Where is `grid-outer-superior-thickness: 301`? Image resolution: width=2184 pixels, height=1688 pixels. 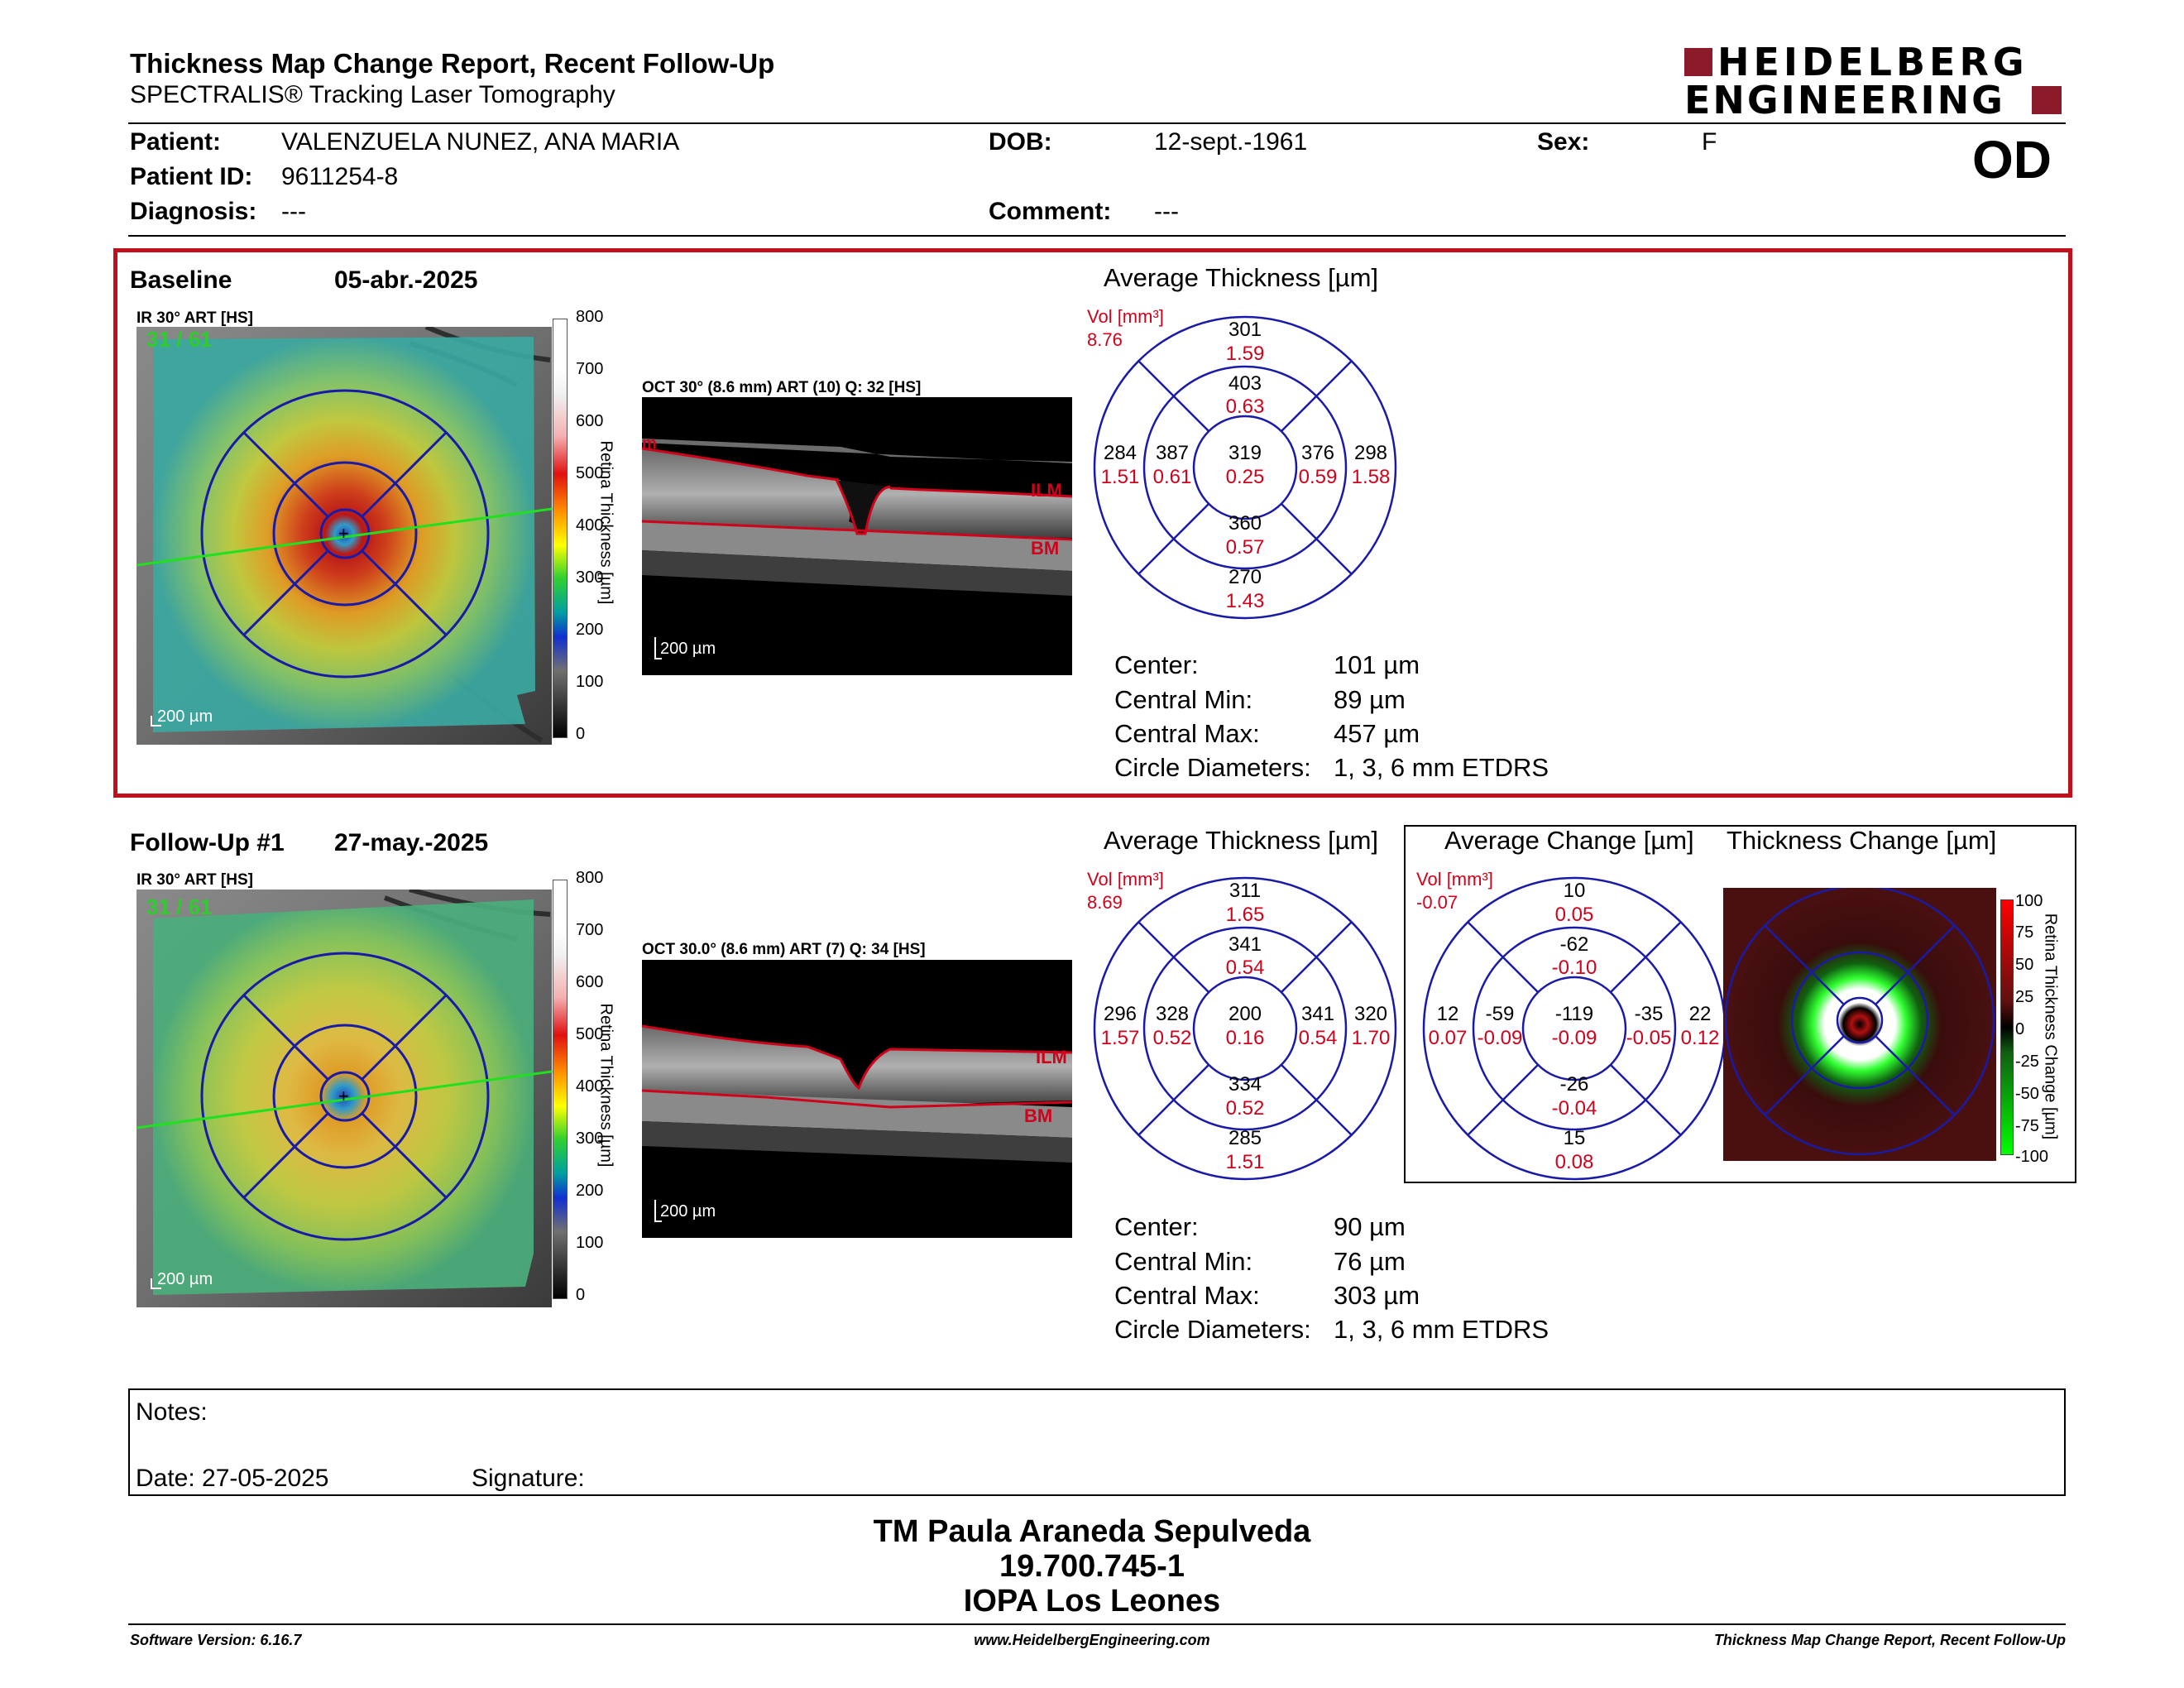 grid-outer-superior-thickness: 301 is located at coordinates (1245, 330).